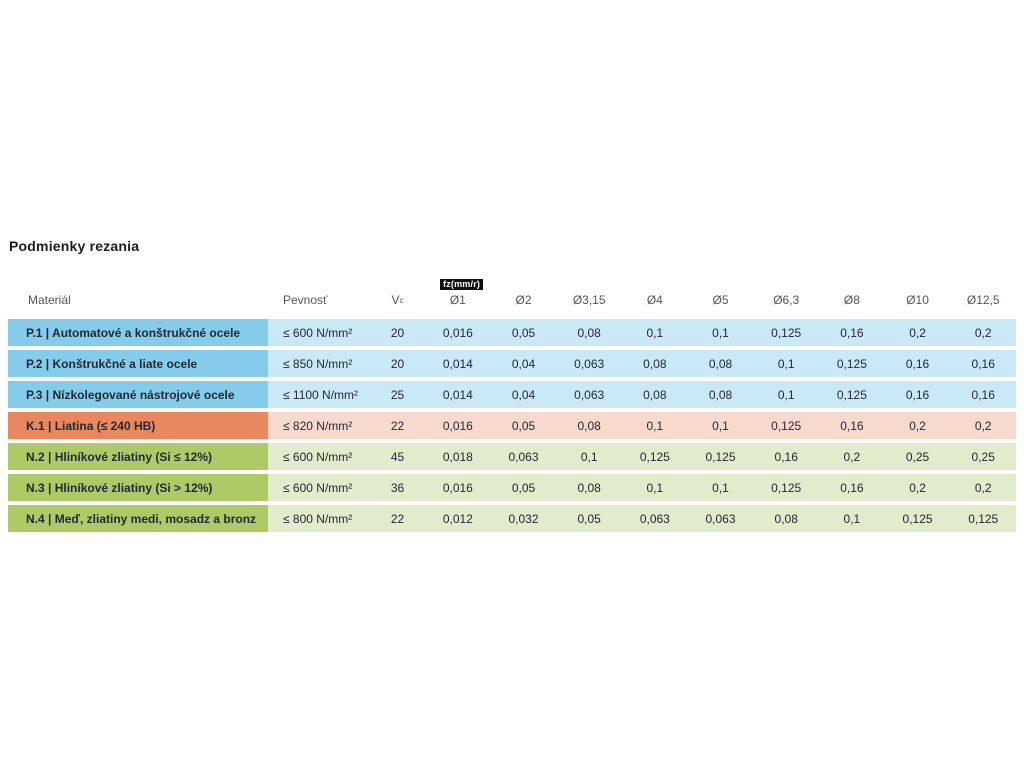  Describe the element at coordinates (138, 518) in the screenshot. I see `material-cell: N.4 | Meď, zliatiny medi, mosadz a bronz` at that location.